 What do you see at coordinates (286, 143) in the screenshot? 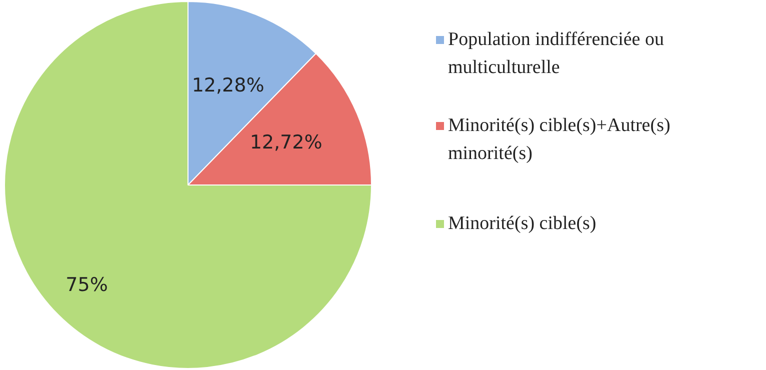
I see `data-label: 12,72%` at bounding box center [286, 143].